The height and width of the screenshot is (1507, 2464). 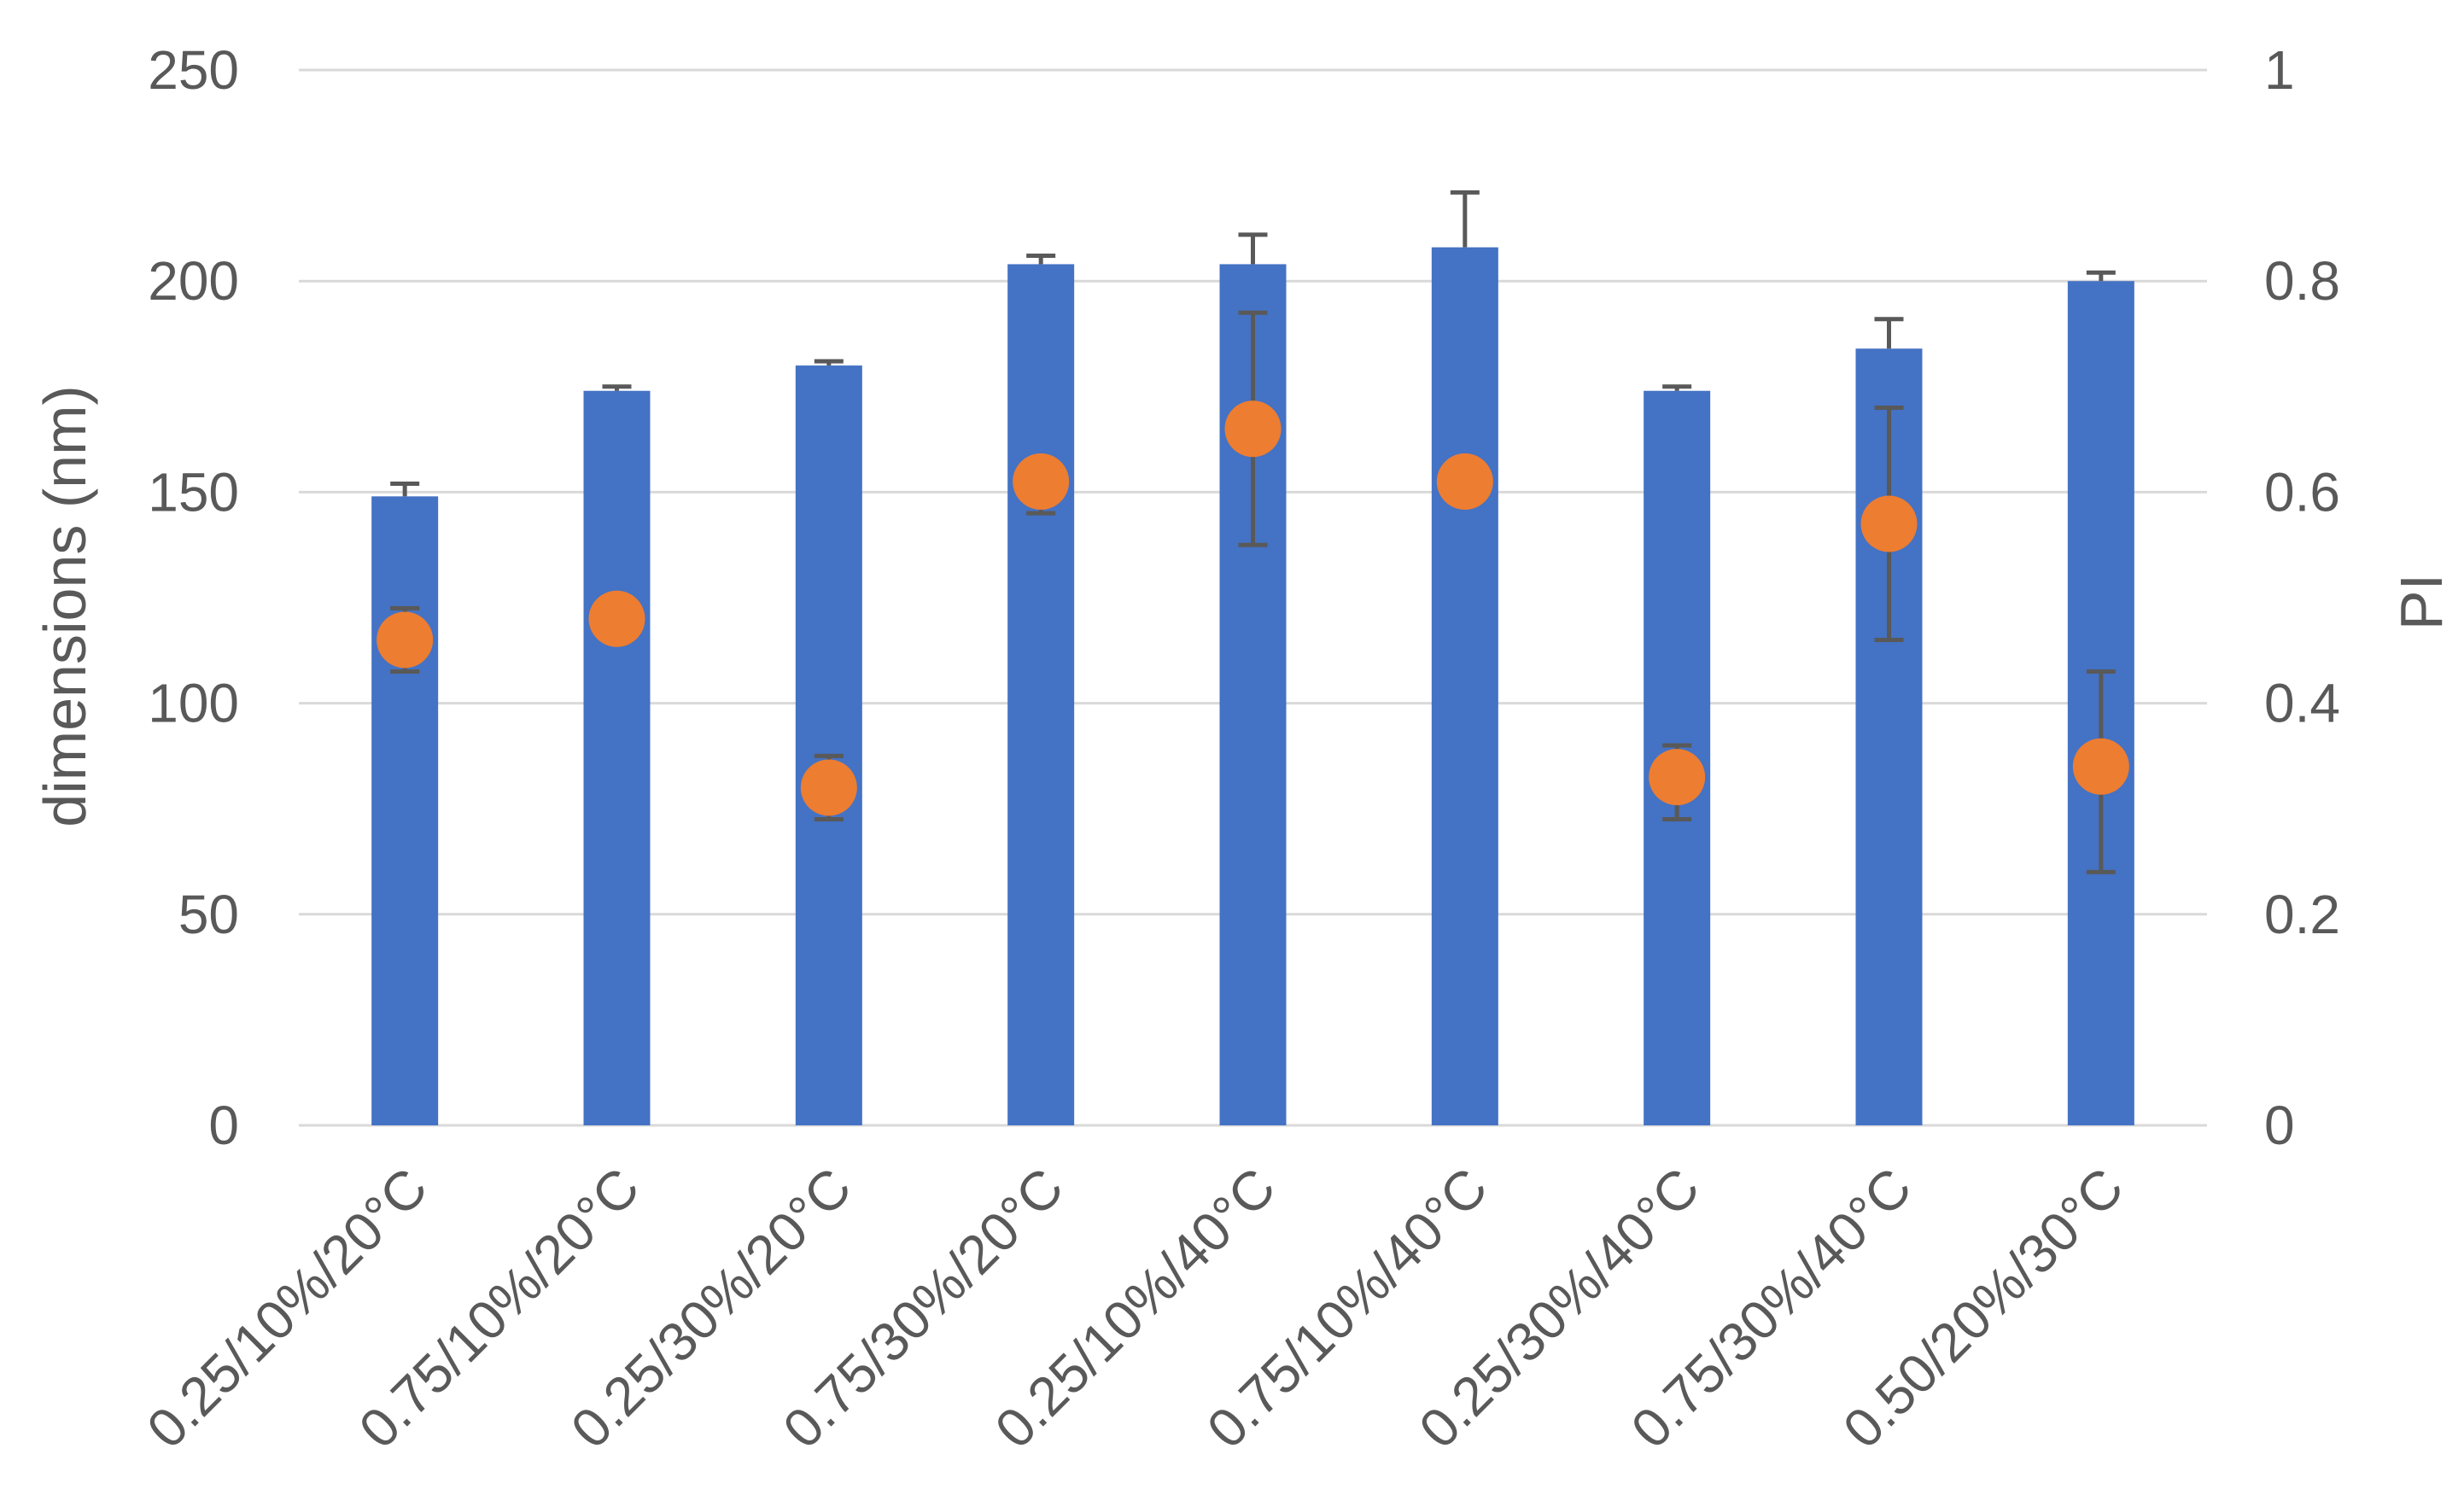 What do you see at coordinates (194, 492) in the screenshot?
I see `y-tick-label: 150` at bounding box center [194, 492].